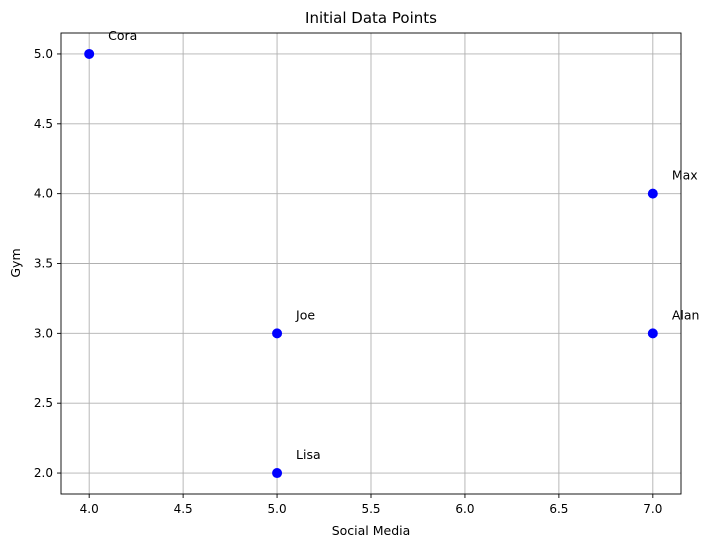  Describe the element at coordinates (43, 403) in the screenshot. I see `y-tick-label: 2.5` at that location.